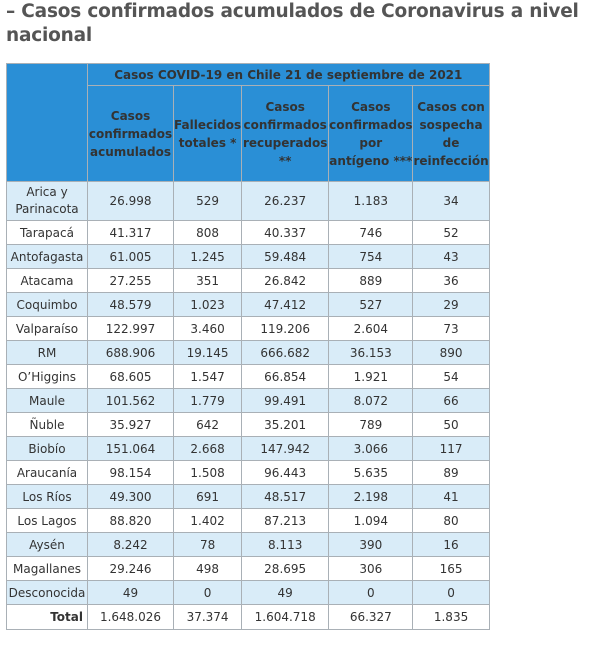  Describe the element at coordinates (47, 544) in the screenshot. I see `region-name-cell: Aysén` at that location.